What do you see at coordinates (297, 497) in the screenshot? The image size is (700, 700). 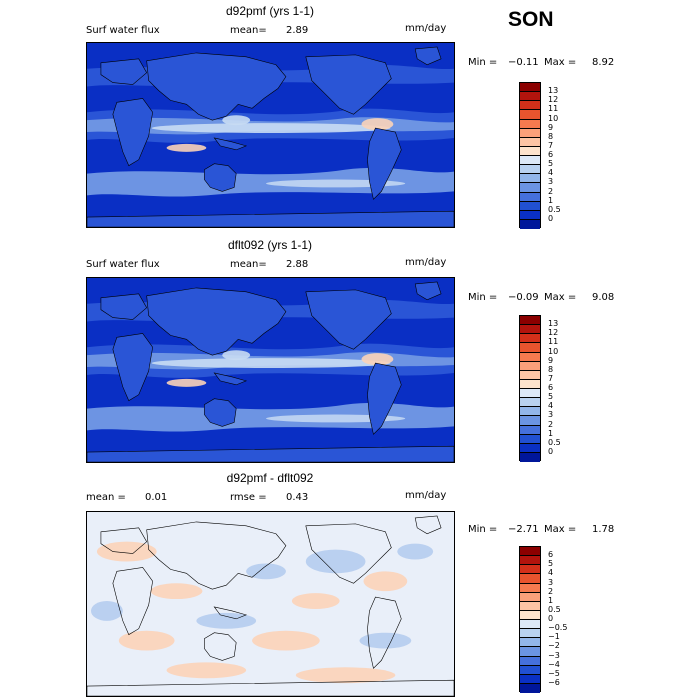 I see `panel-3-rmse-value: 0.43` at bounding box center [297, 497].